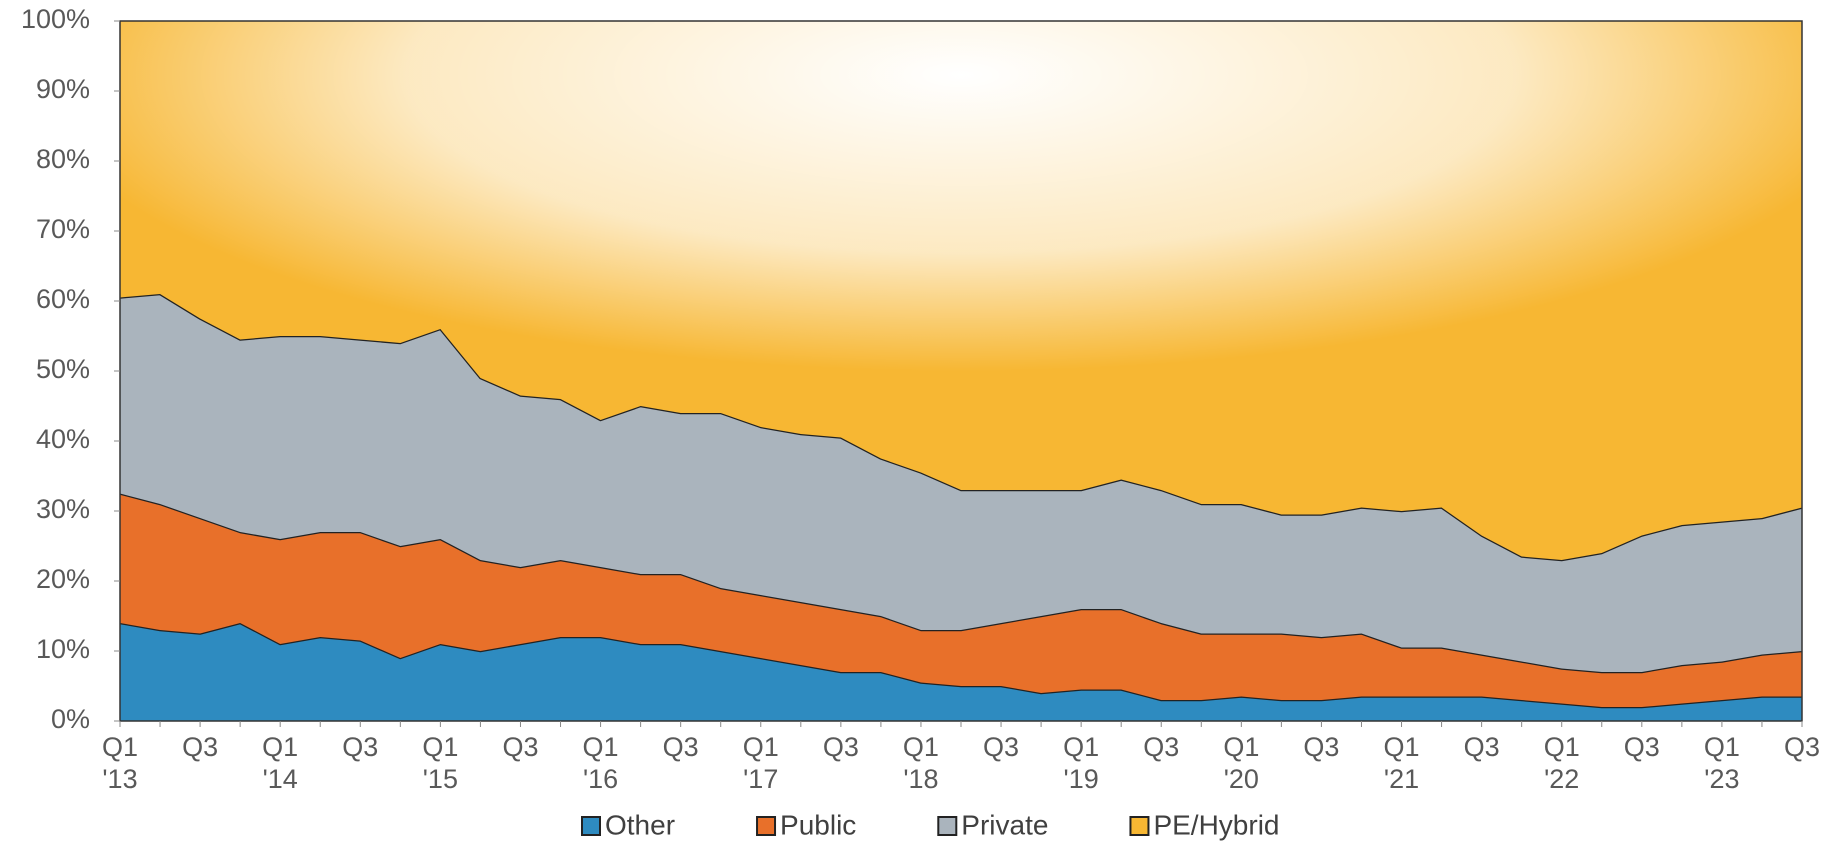  Describe the element at coordinates (70, 719) in the screenshot. I see `y-tick-label: 0%` at that location.